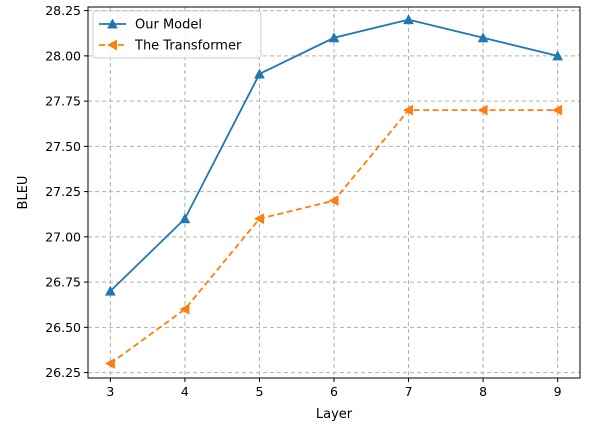 Image resolution: width=590 pixels, height=425 pixels. Describe the element at coordinates (483, 391) in the screenshot. I see `x-tick-label: 8` at that location.